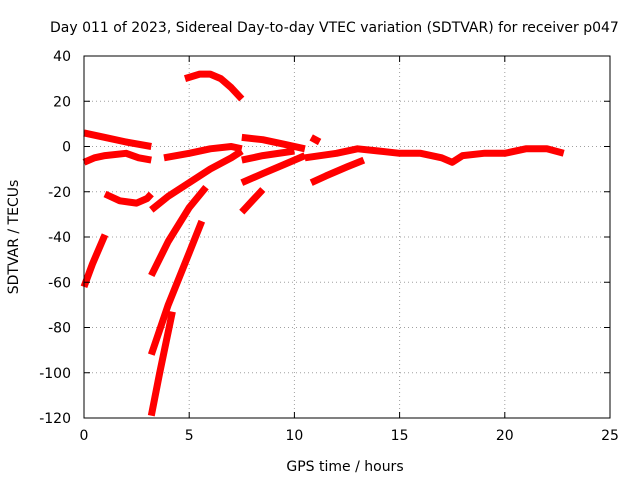 This screenshot has height=480, width=640. I want to click on y-tick-label: -60, so click(59, 283).